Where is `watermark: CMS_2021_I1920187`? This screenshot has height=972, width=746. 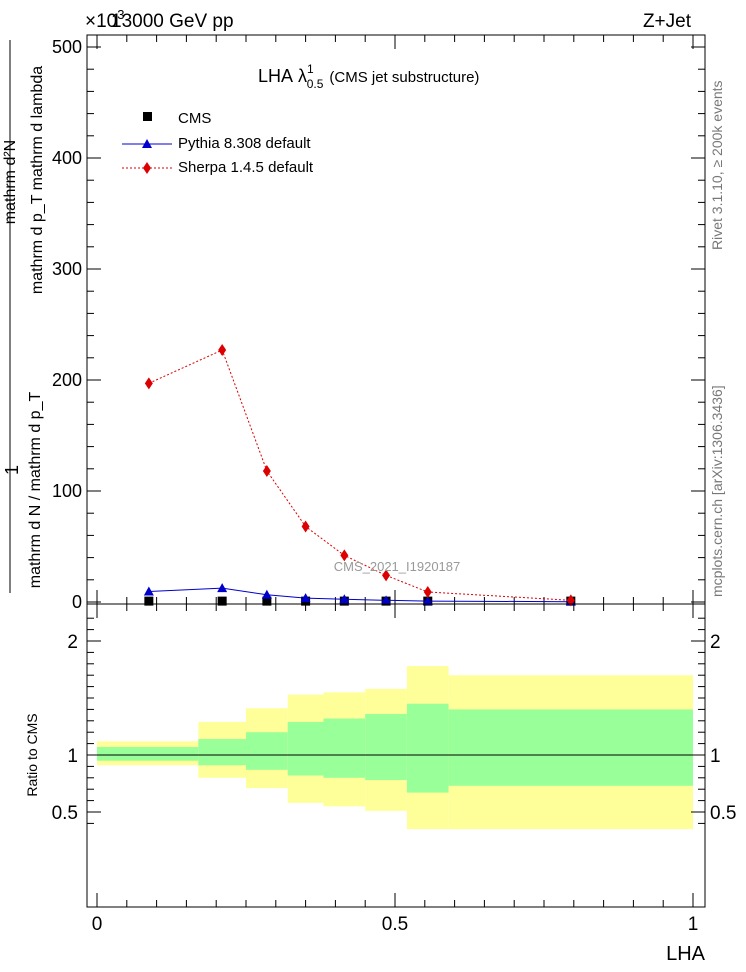 watermark: CMS_2021_I1920187 is located at coordinates (397, 566).